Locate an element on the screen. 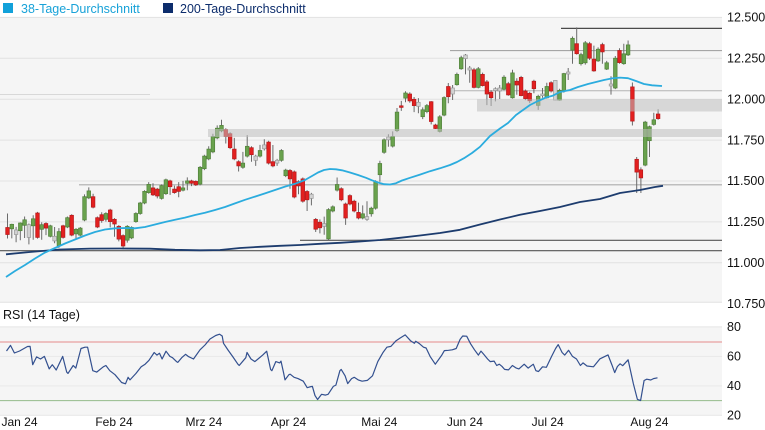  svg-text: 12.000 is located at coordinates (746, 99).